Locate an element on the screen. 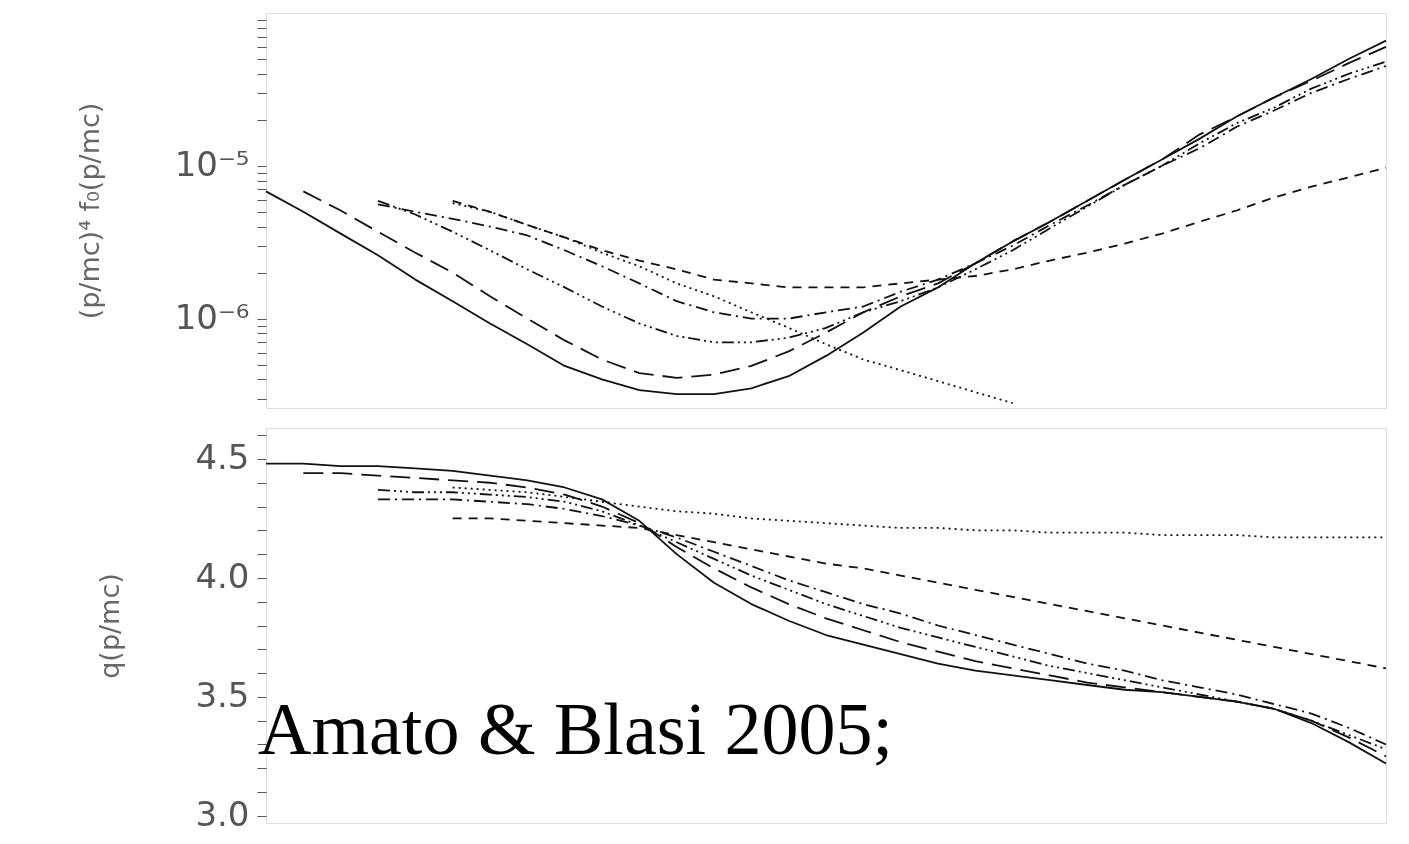  y-tick-label: 3.0 is located at coordinates (222, 814).